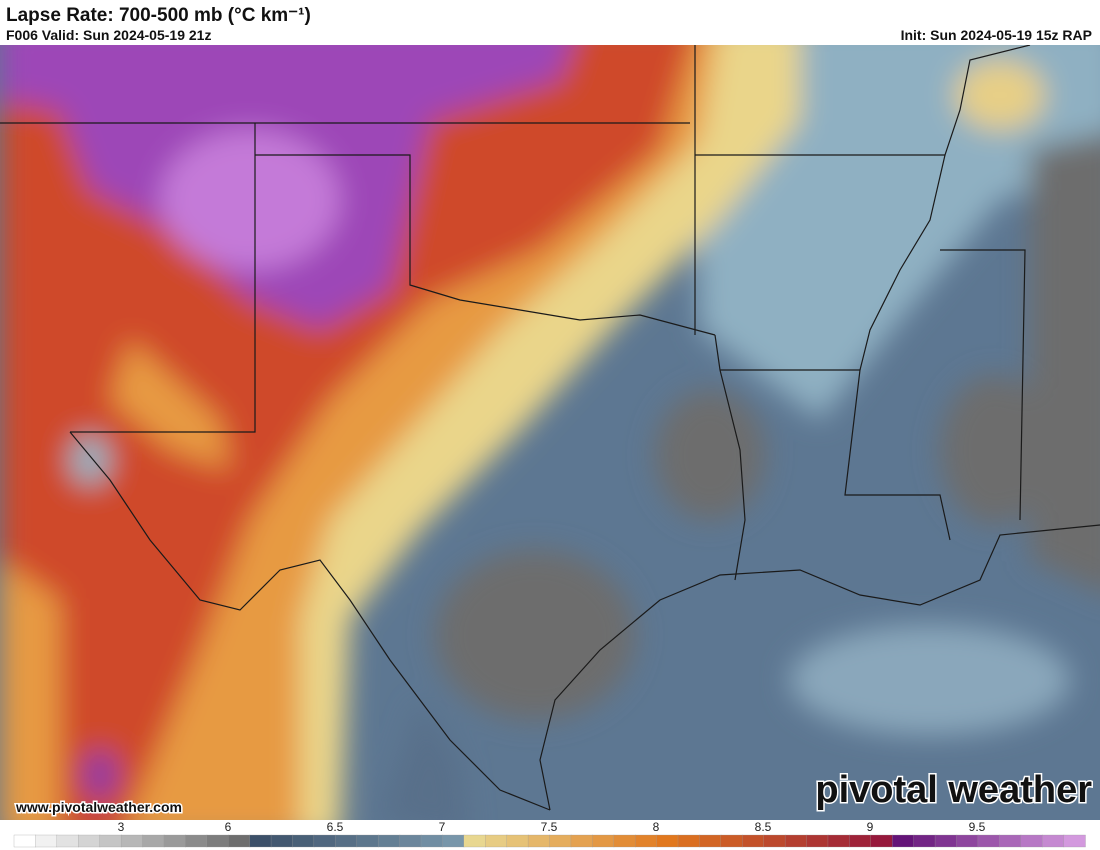  Describe the element at coordinates (953, 790) in the screenshot. I see `logo: pivotal weather` at that location.